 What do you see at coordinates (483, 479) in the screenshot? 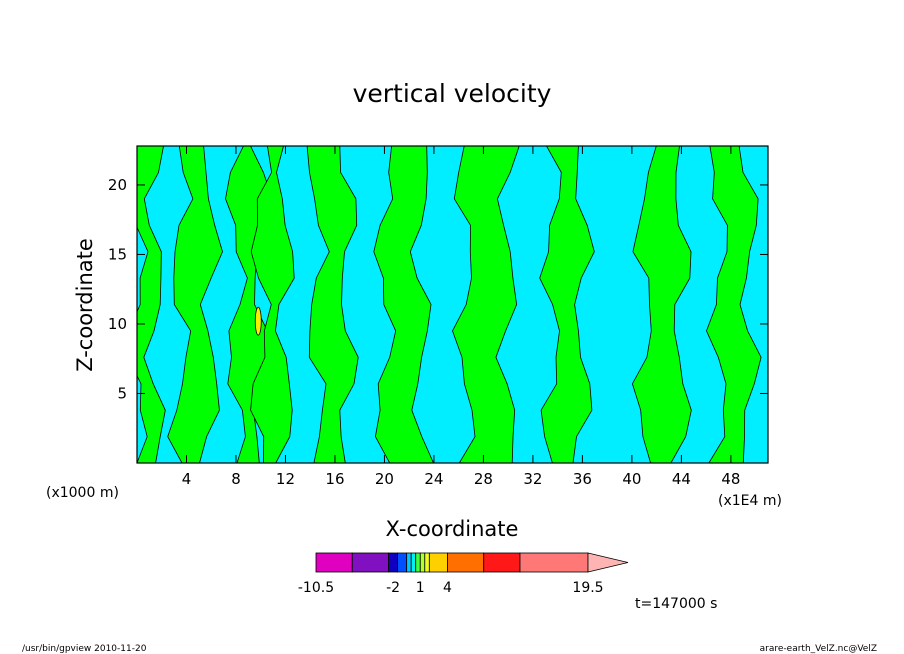
I see `x-tick-label: 28` at bounding box center [483, 479].